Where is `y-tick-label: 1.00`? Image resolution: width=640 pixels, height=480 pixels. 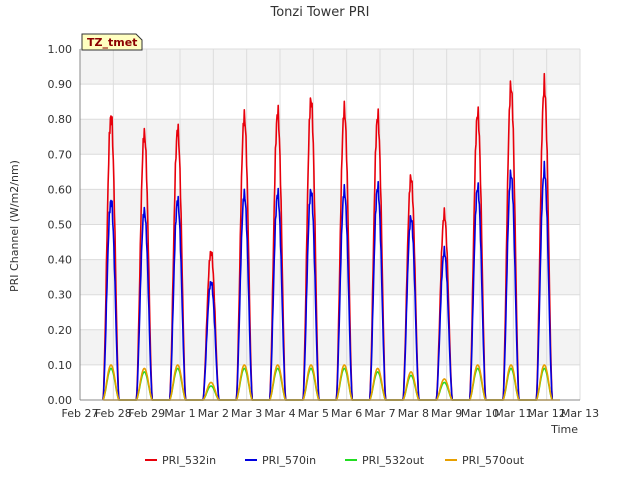
y-tick-label: 1.00 is located at coordinates (60, 49).